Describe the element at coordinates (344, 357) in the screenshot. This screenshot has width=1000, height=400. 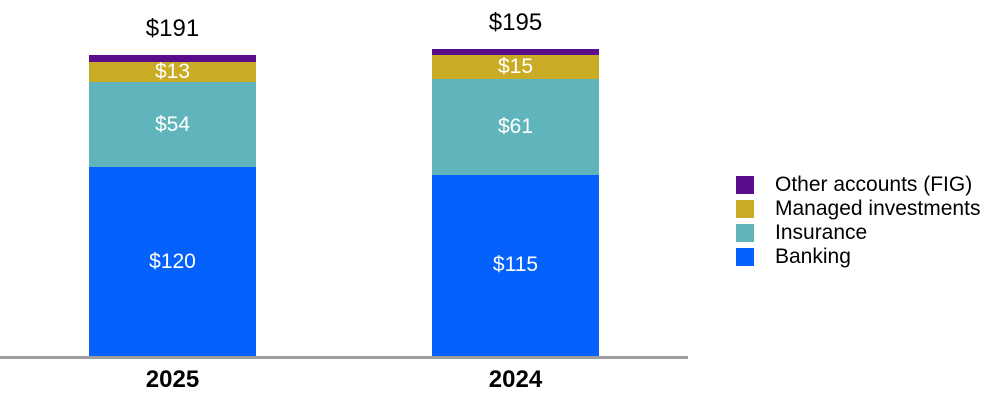
I see `x-axis-line` at that location.